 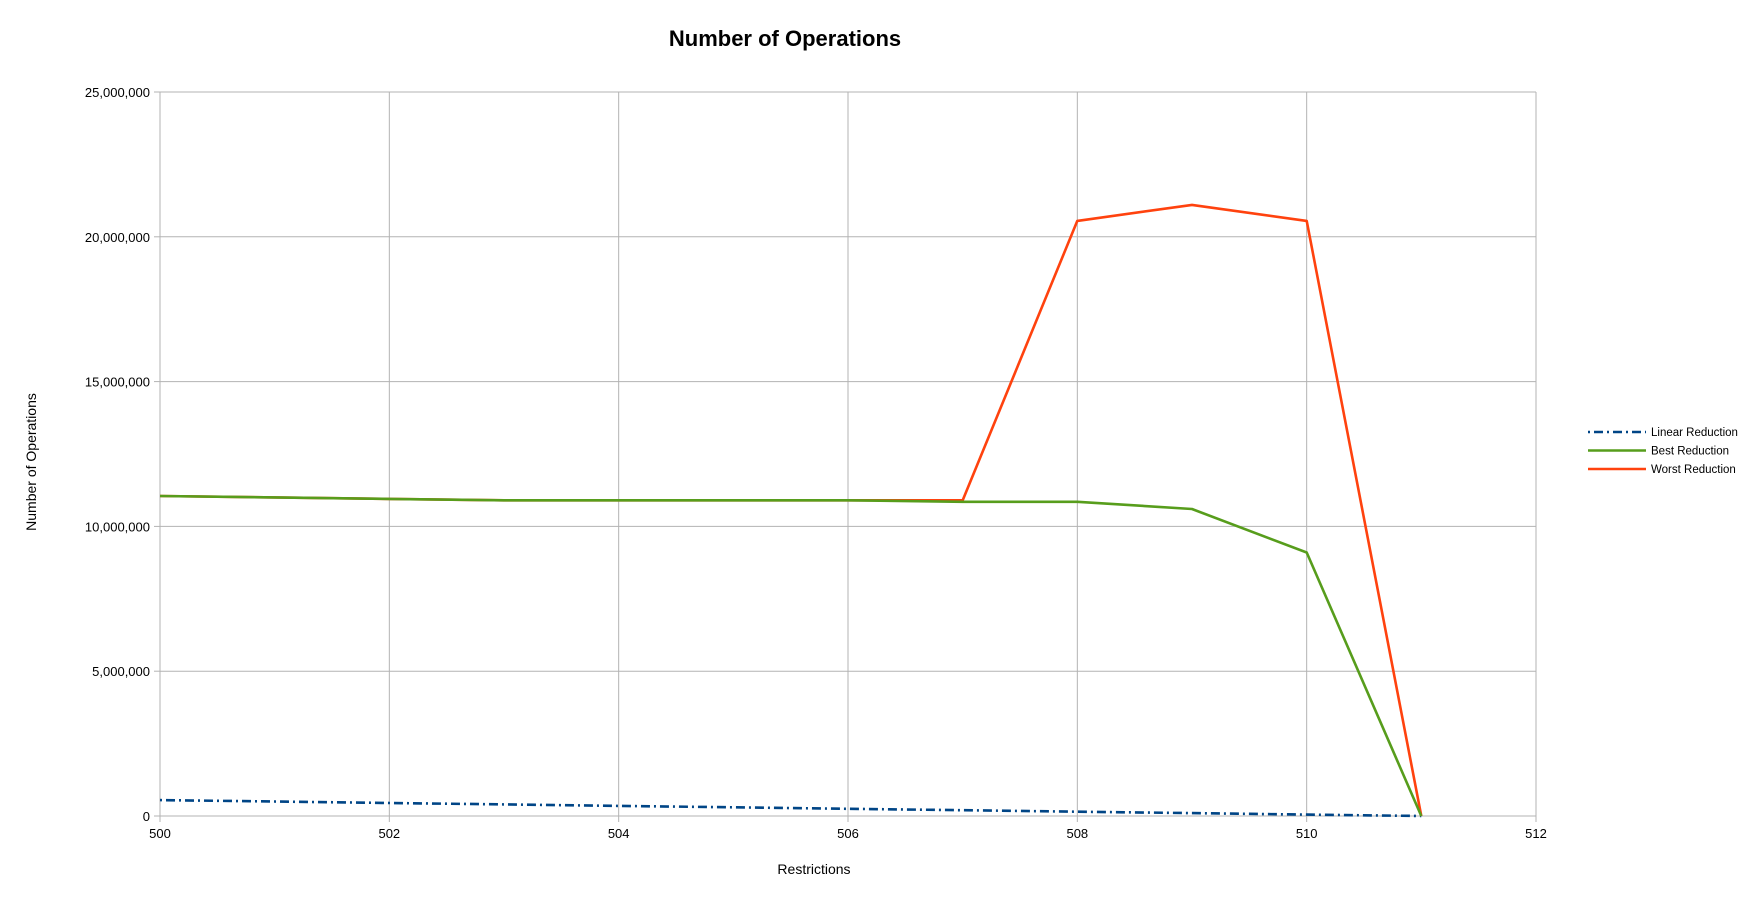 What do you see at coordinates (1307, 833) in the screenshot?
I see `x-tick-label: 510` at bounding box center [1307, 833].